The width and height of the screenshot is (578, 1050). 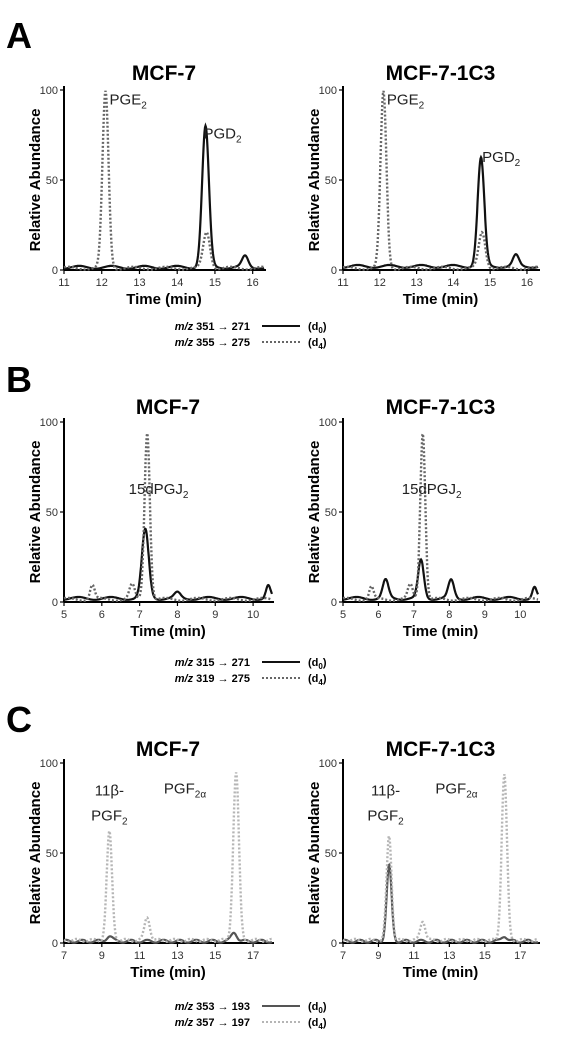 I want to click on peak-label: PGD2, so click(x=222, y=136).